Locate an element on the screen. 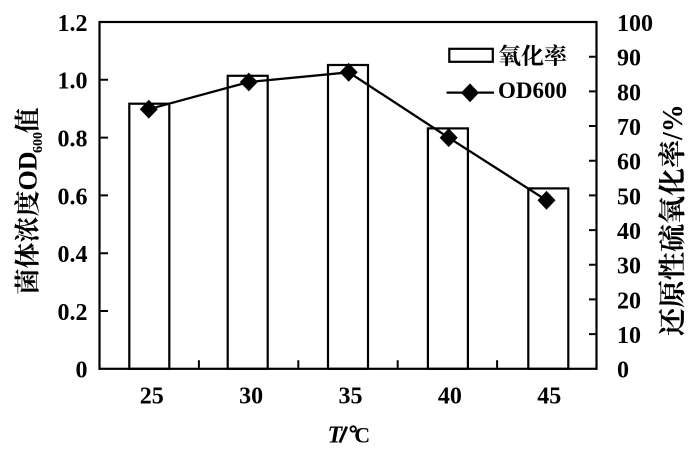 This screenshot has width=700, height=461. svg-text: 0.6 is located at coordinates (73, 197).